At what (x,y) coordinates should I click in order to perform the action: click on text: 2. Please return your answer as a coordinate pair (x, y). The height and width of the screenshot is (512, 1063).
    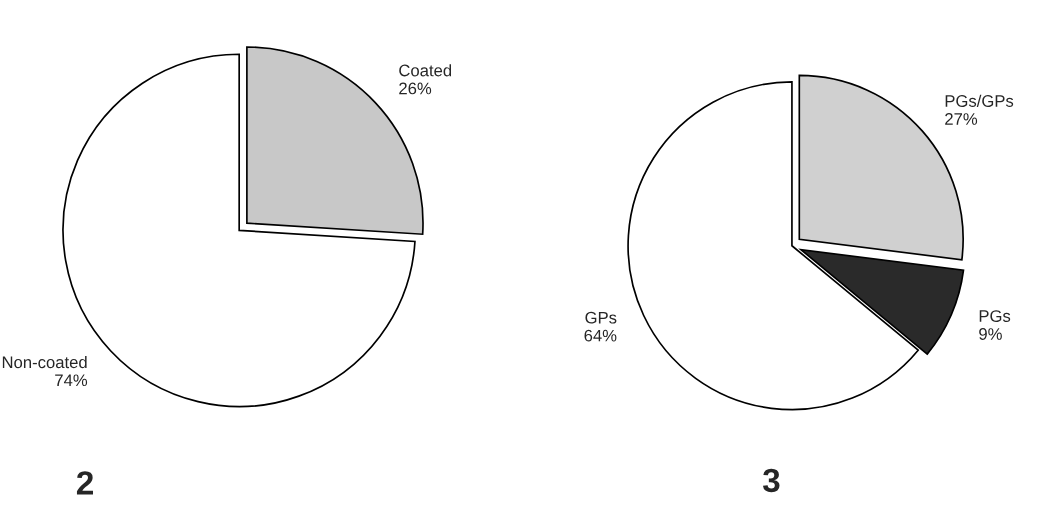
    Looking at the image, I should click on (84, 483).